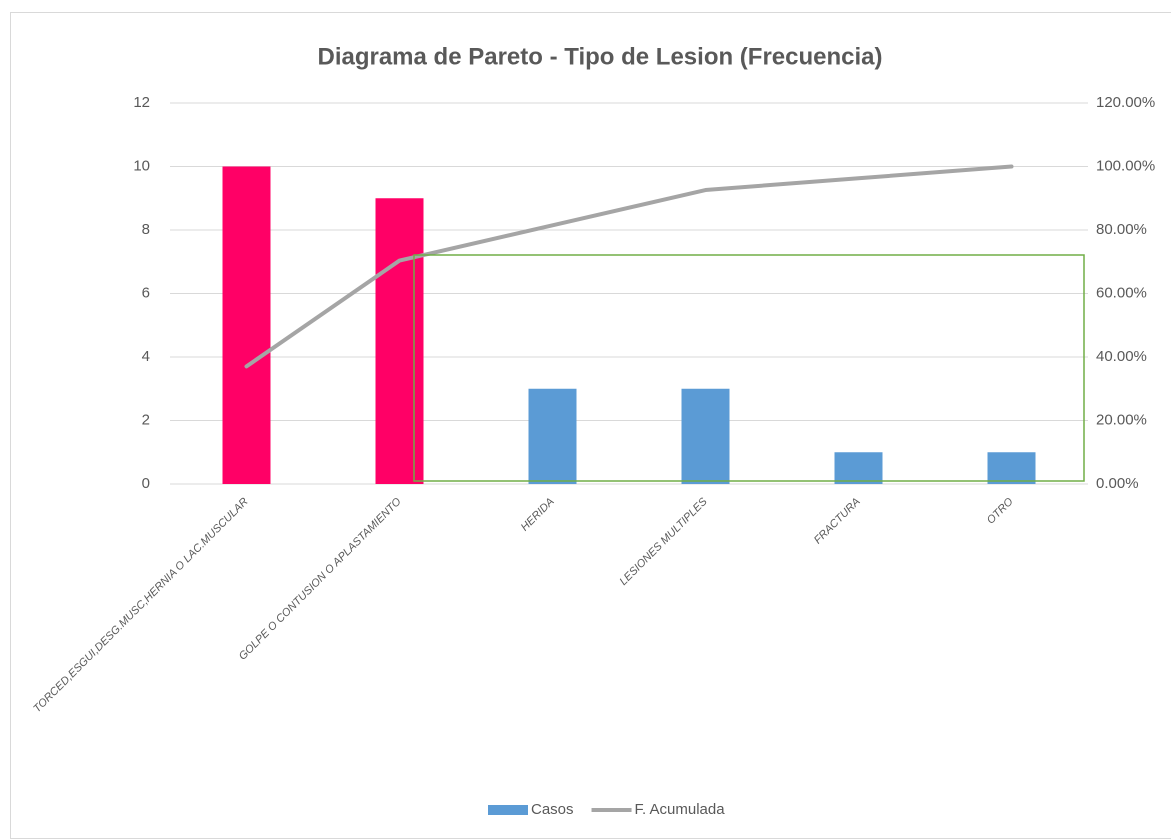 This screenshot has width=1171, height=839. What do you see at coordinates (1121, 356) in the screenshot?
I see `y2-tick-label: 40.00%` at bounding box center [1121, 356].